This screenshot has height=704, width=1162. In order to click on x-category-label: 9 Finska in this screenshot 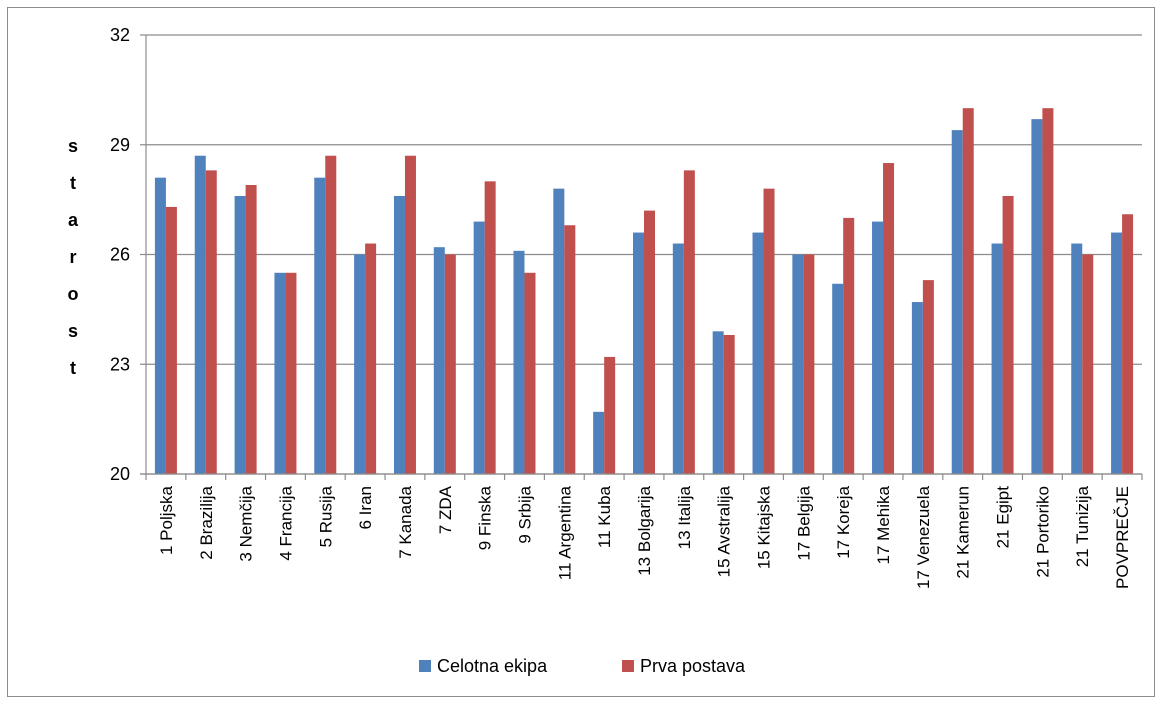, I will do `click(485, 517)`.